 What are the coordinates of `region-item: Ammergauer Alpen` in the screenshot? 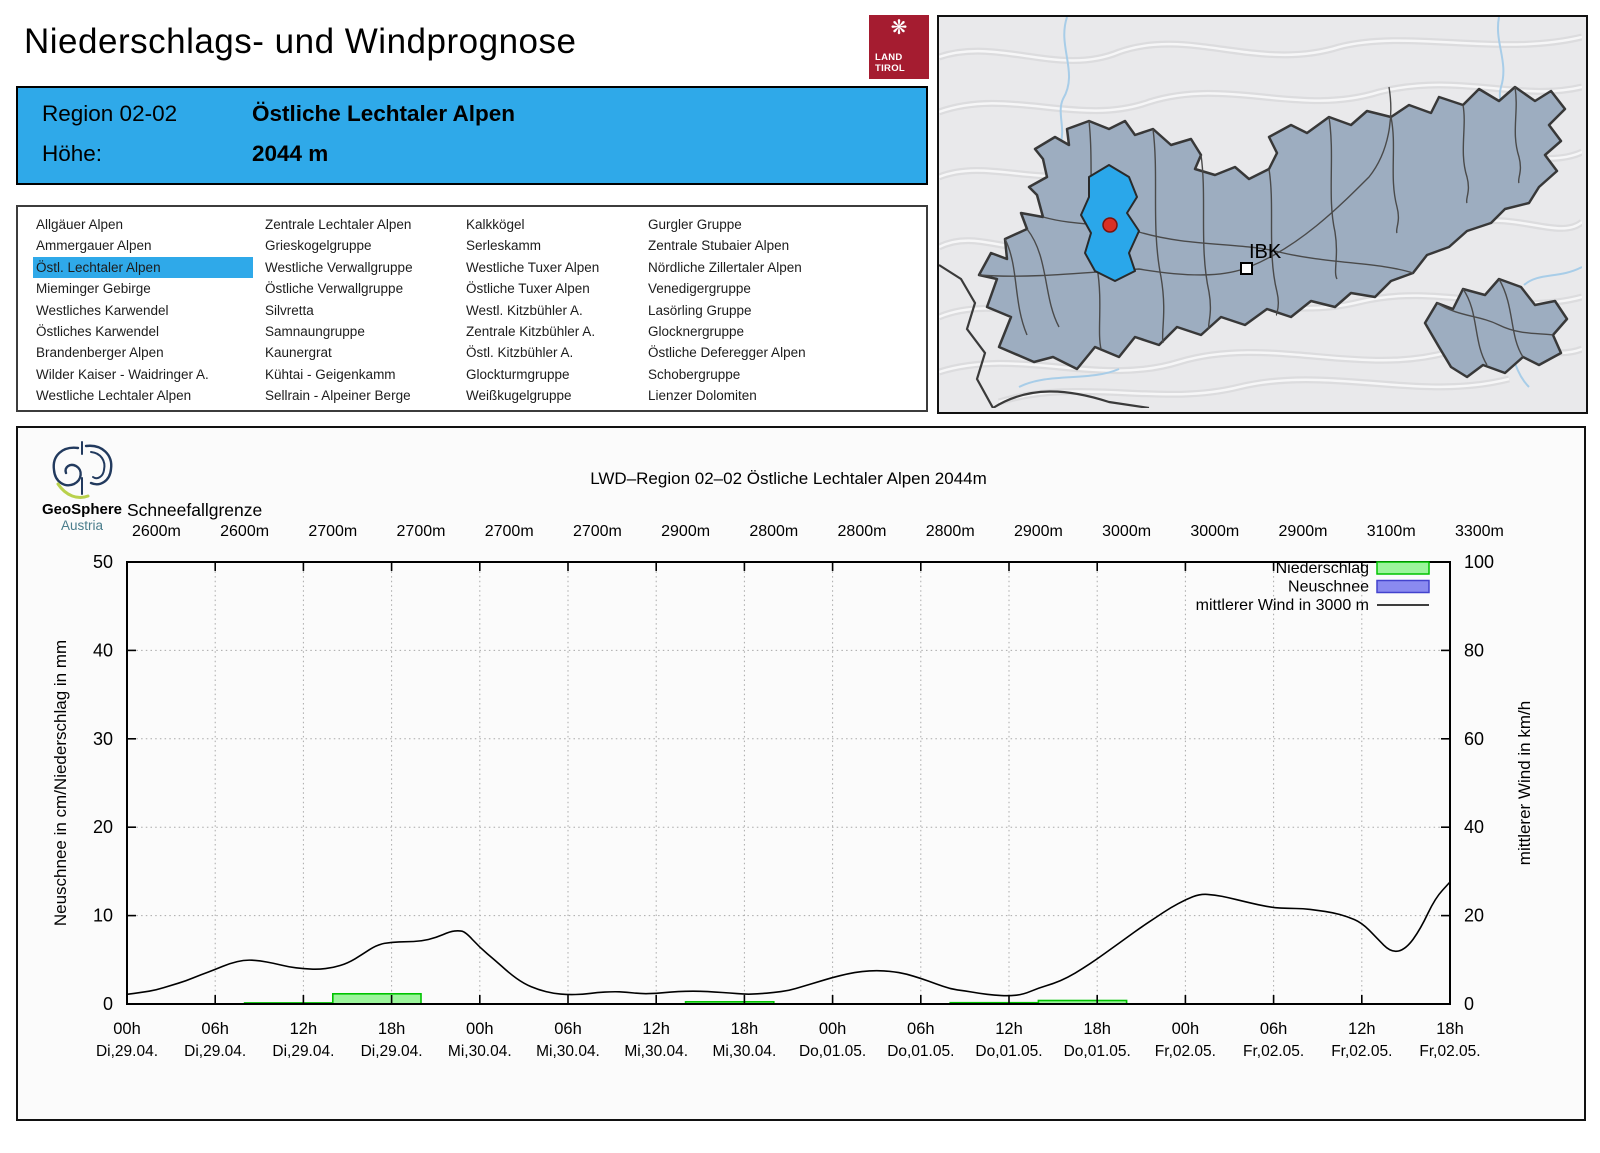 It's located at (94, 246).